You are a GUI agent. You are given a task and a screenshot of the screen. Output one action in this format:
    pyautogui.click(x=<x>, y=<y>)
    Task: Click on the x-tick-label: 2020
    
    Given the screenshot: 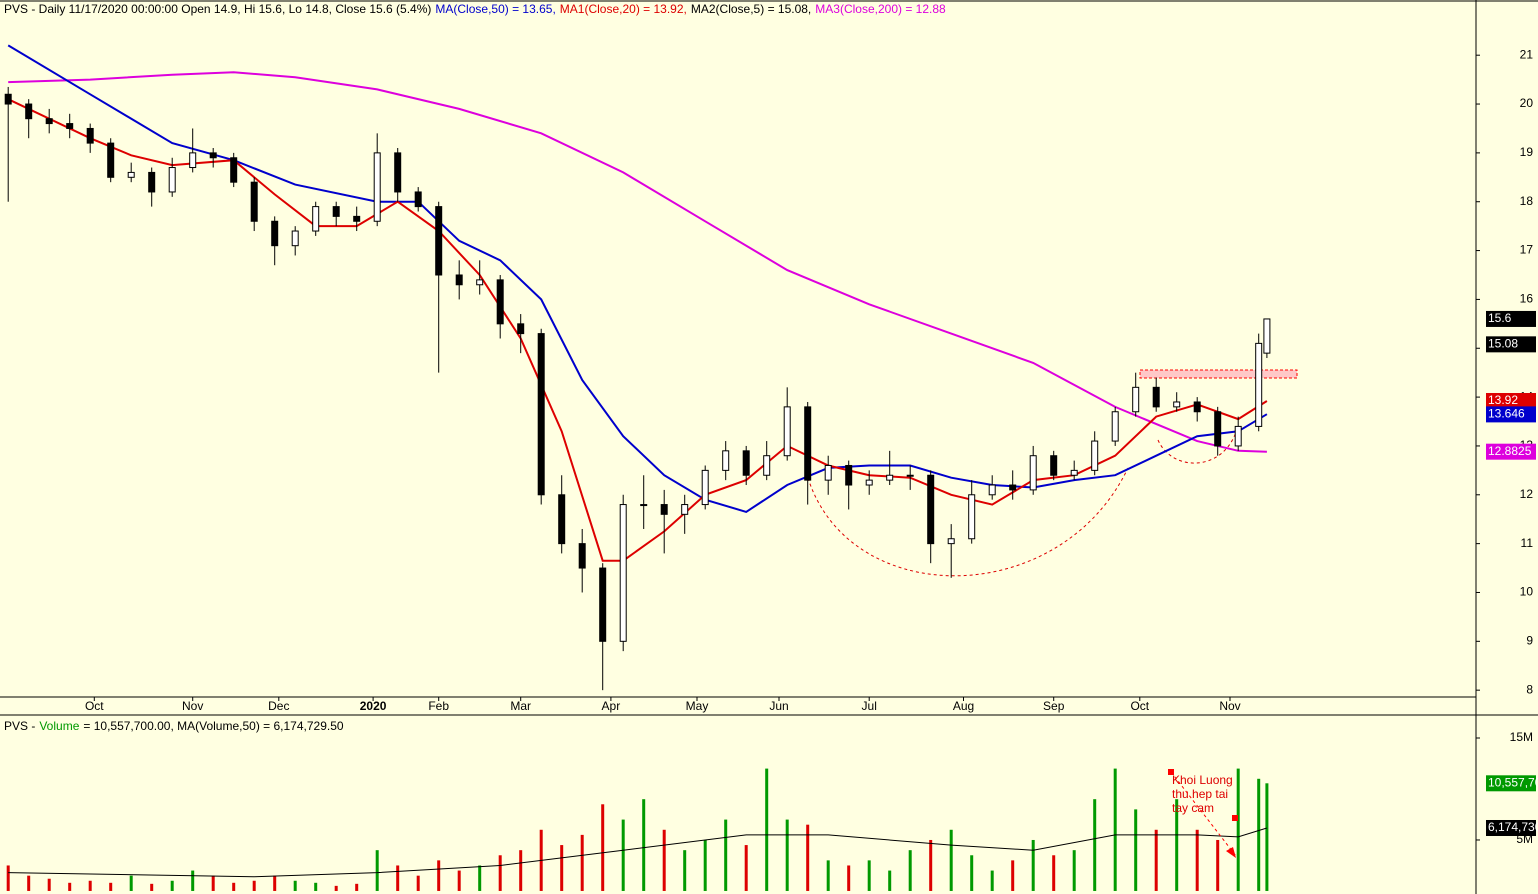 What is the action you would take?
    pyautogui.click(x=373, y=706)
    